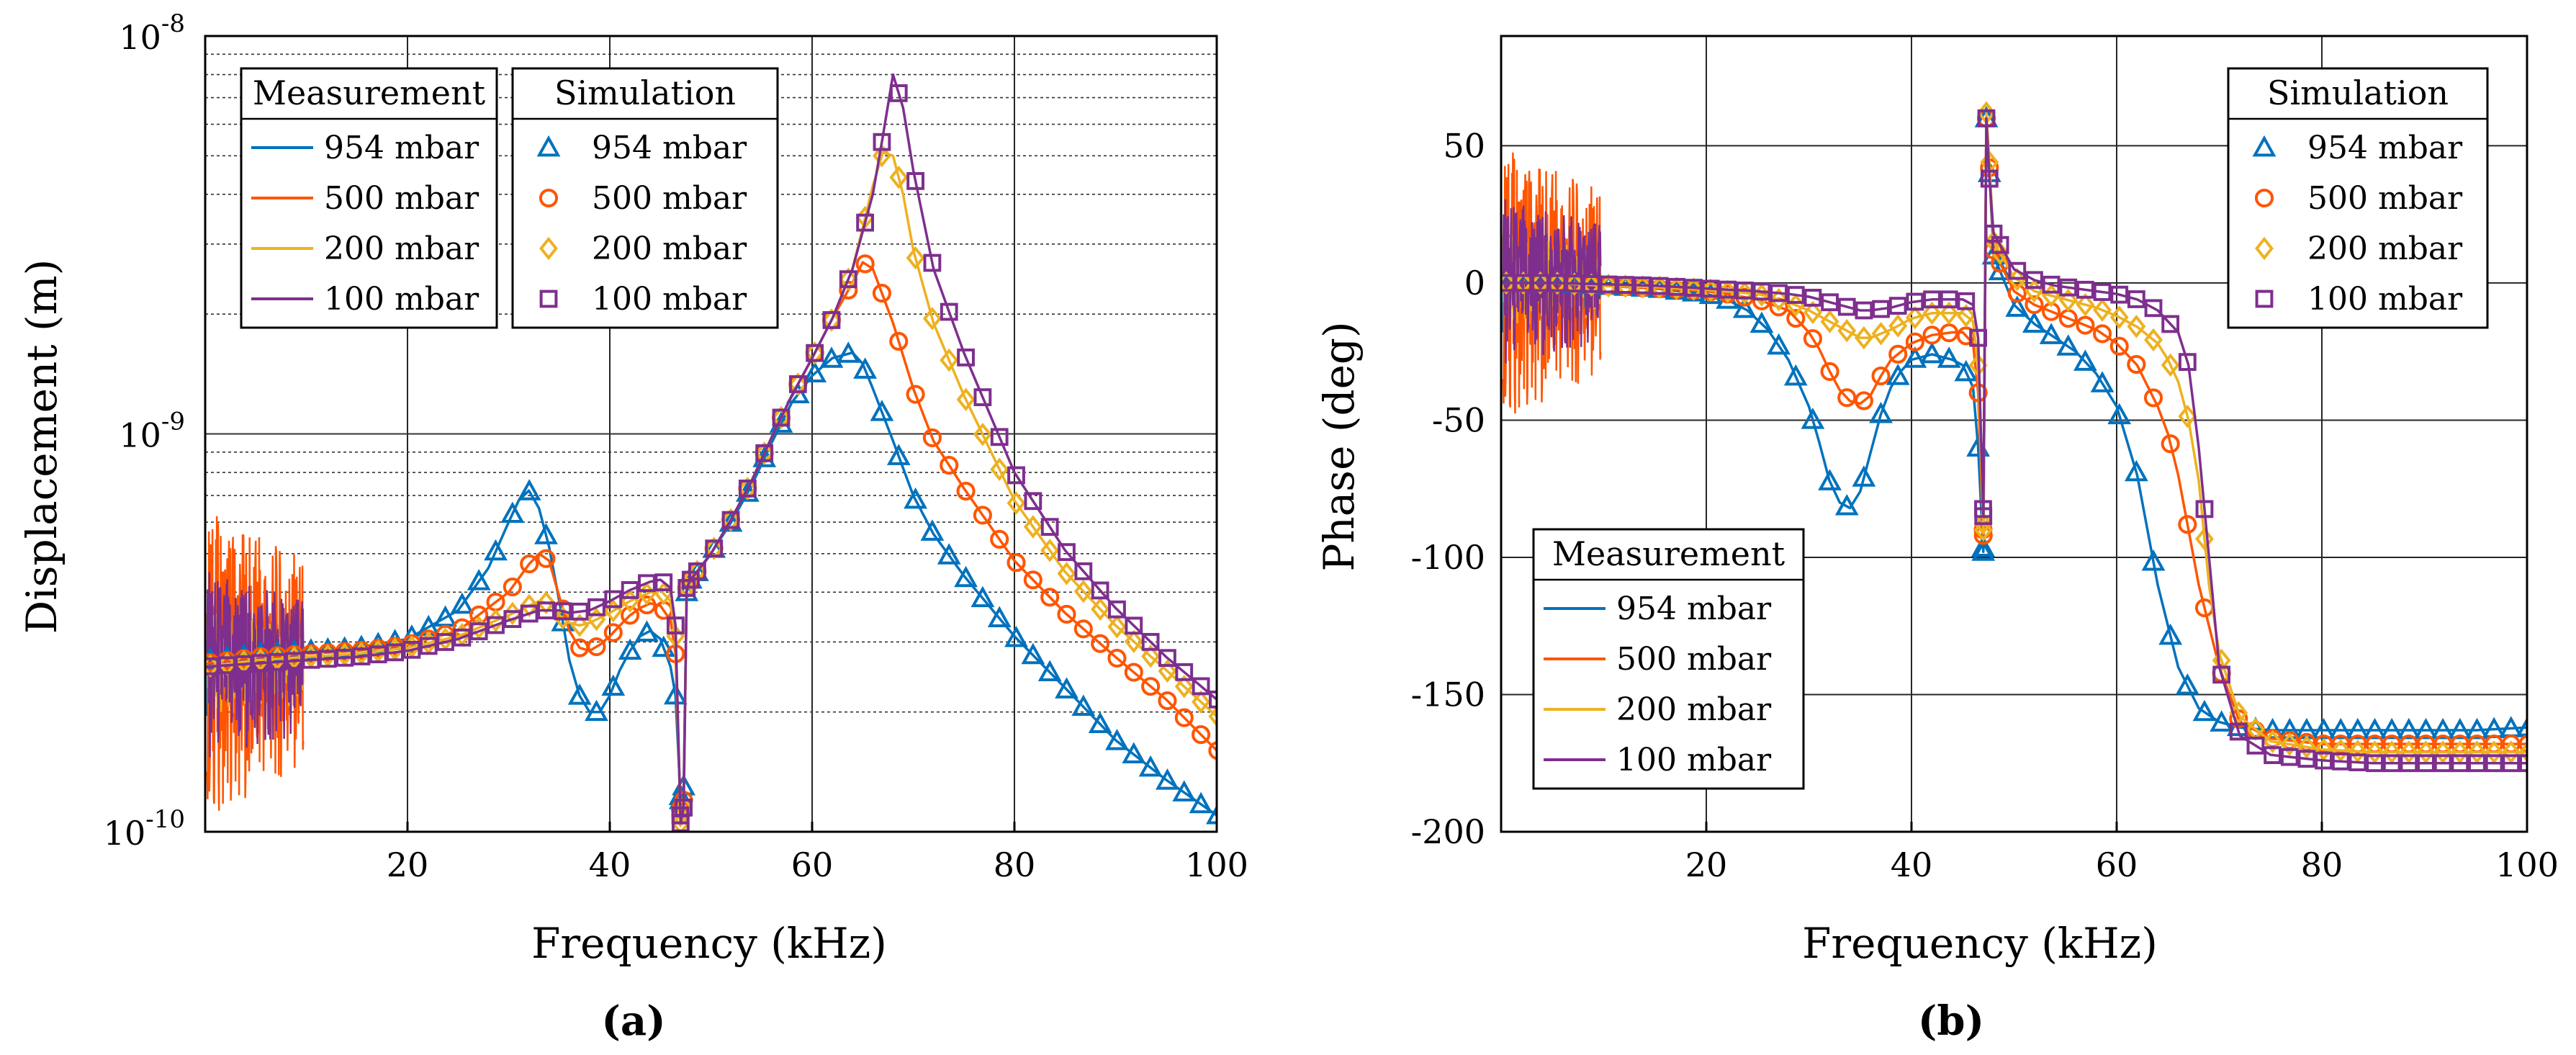 The height and width of the screenshot is (1055, 2576). I want to click on y-tick-label: 0, so click(1474, 283).